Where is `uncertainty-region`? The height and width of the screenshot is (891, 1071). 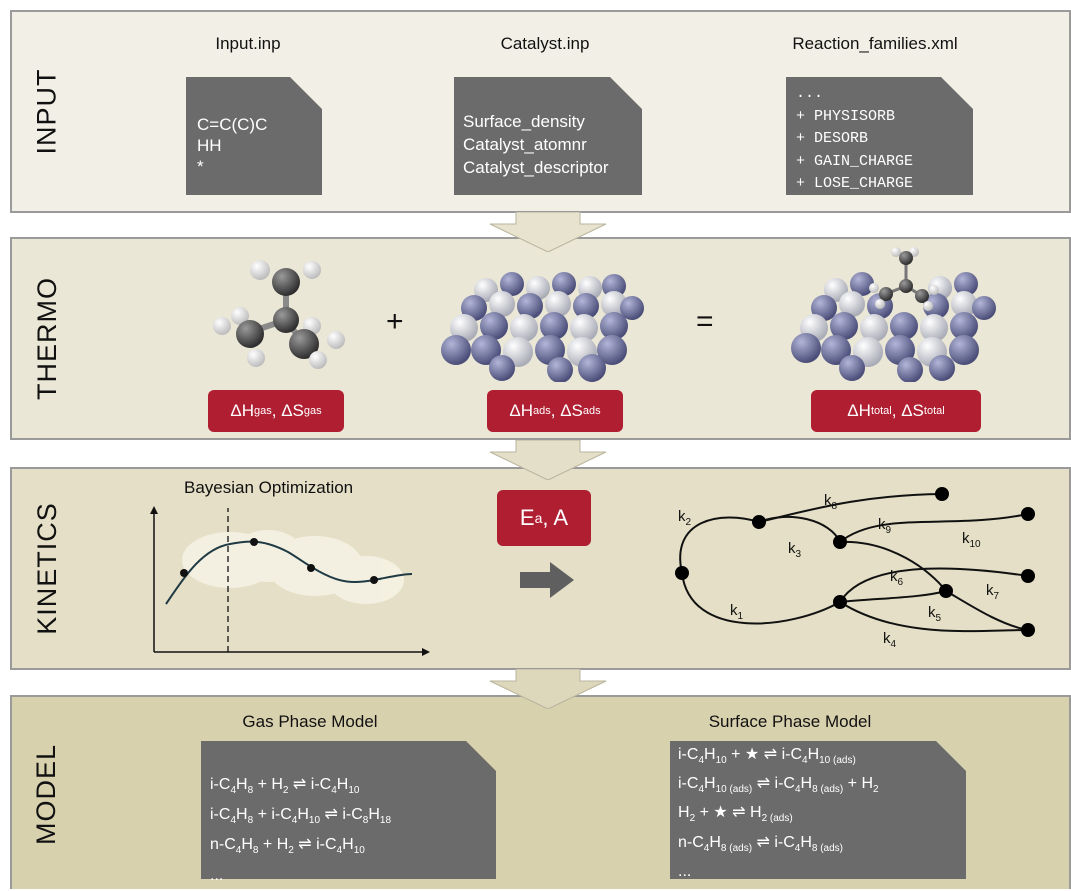 uncertainty-region is located at coordinates (366, 580).